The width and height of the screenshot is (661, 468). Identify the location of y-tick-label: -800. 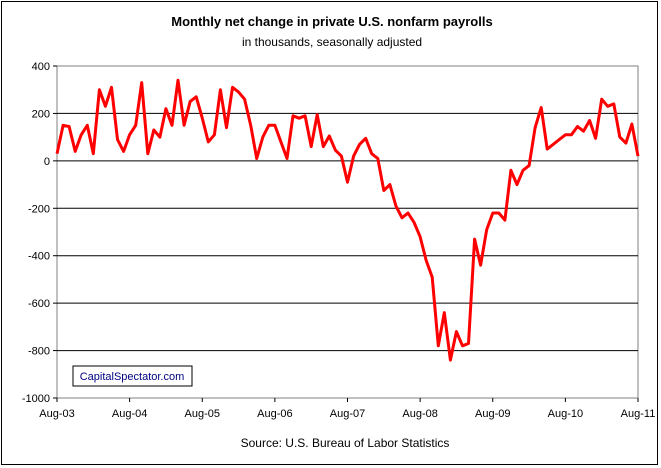
(39, 352).